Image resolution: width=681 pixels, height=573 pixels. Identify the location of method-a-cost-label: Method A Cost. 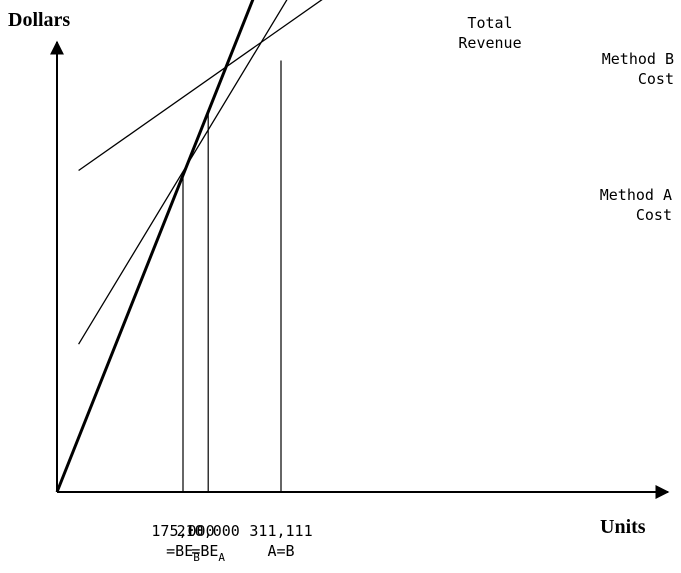
(636, 205).